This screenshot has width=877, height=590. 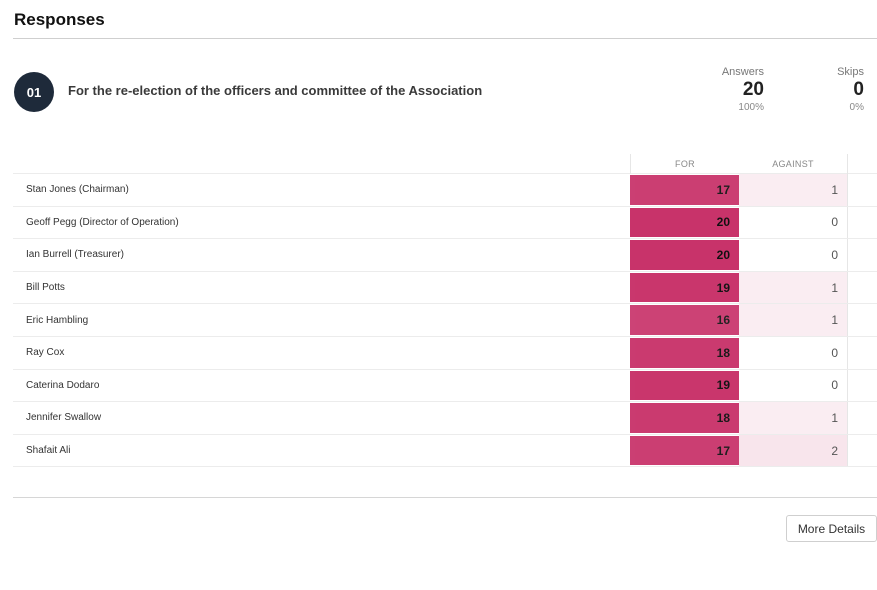 What do you see at coordinates (445, 255) in the screenshot?
I see `table-row: Ian Burrell (Treasurer) 20 0` at bounding box center [445, 255].